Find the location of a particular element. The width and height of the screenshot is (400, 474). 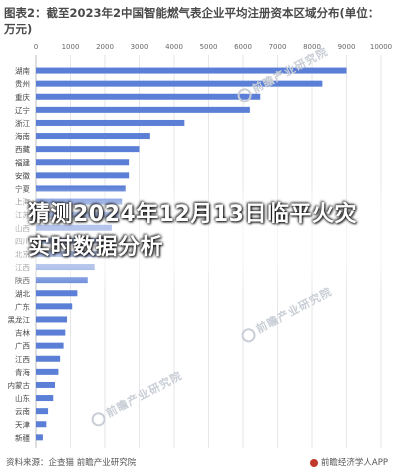

x-tick-label: 4000 is located at coordinates (174, 47).